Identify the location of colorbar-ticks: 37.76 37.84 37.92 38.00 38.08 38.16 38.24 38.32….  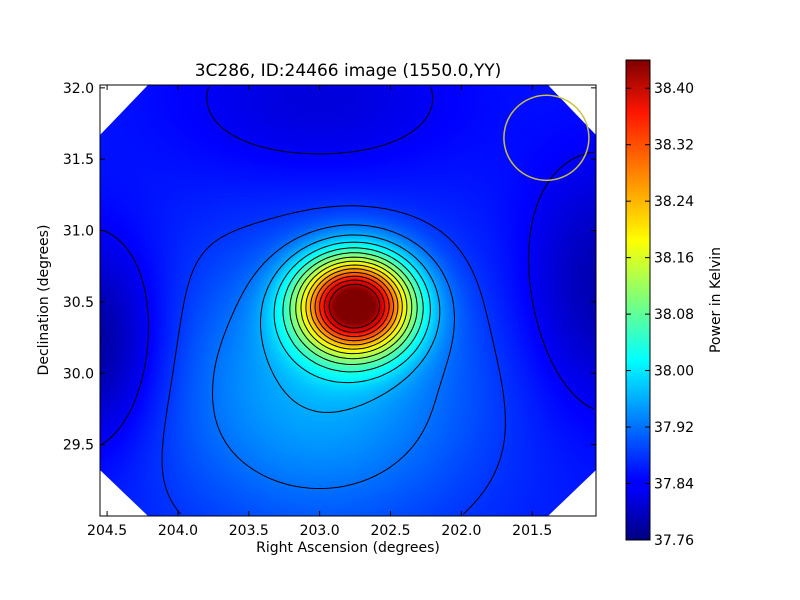
(660, 315).